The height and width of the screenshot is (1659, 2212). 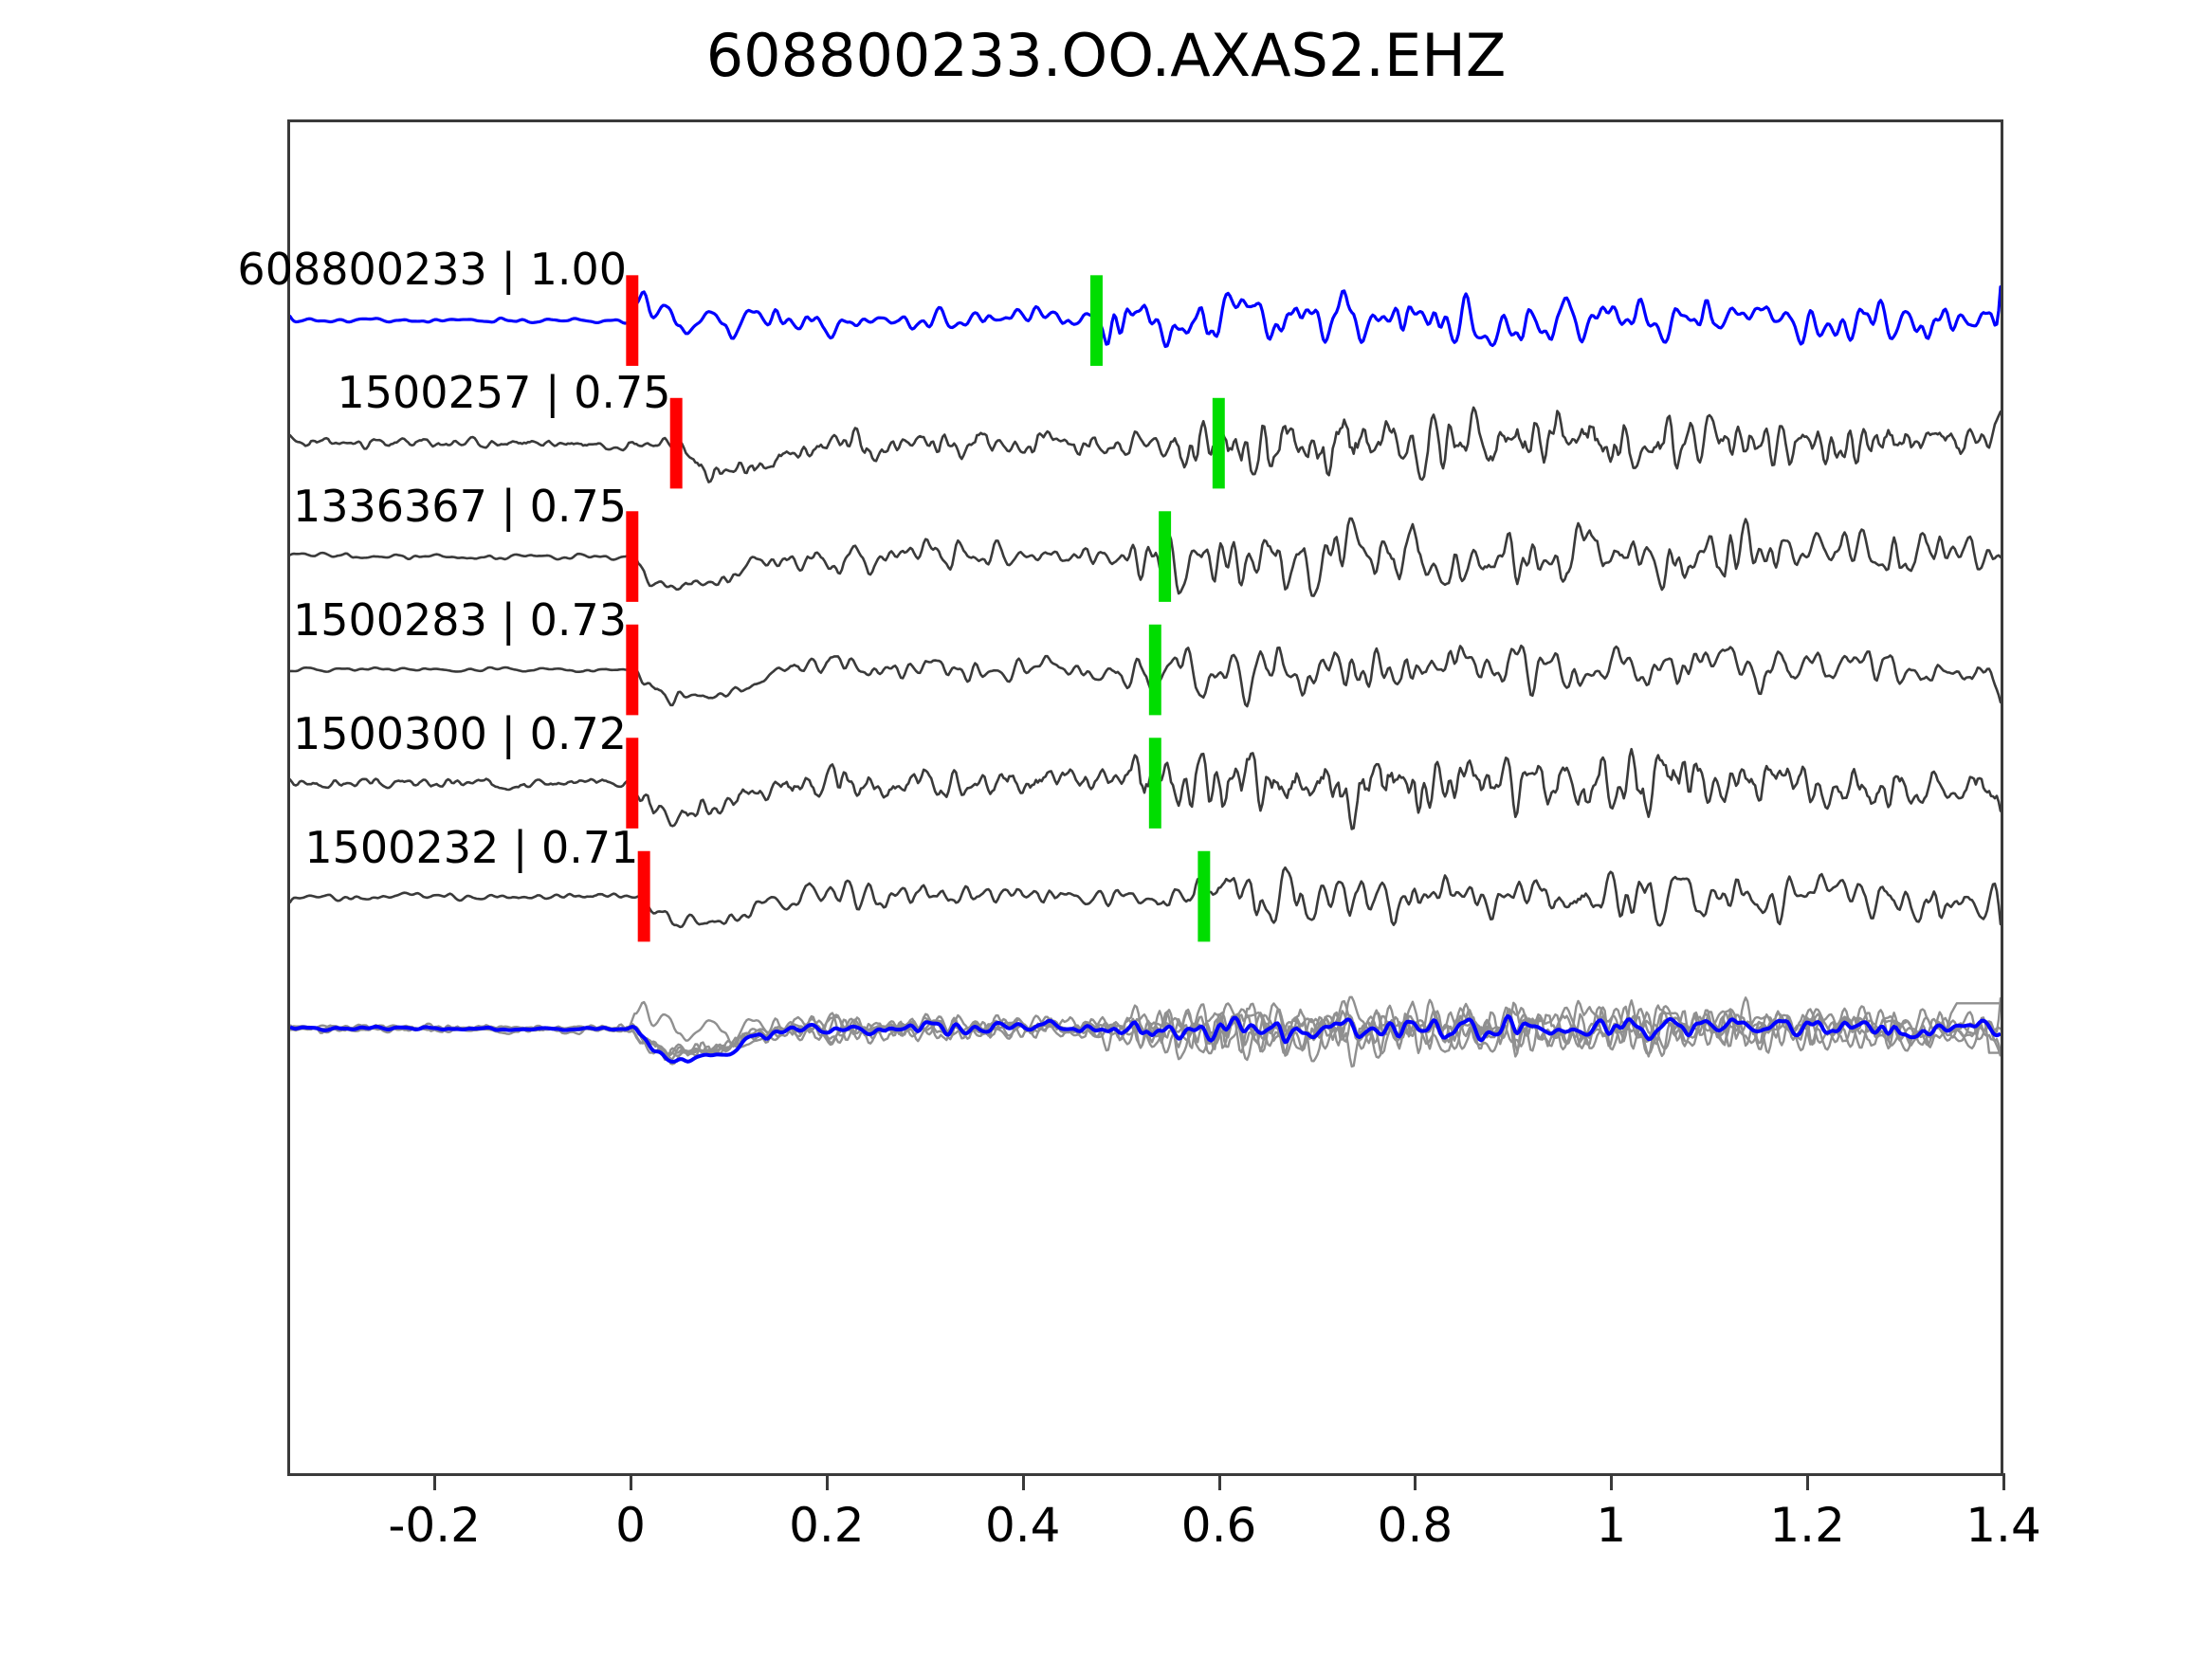 What do you see at coordinates (827, 1525) in the screenshot?
I see `x-tick-label-2: 0.2` at bounding box center [827, 1525].